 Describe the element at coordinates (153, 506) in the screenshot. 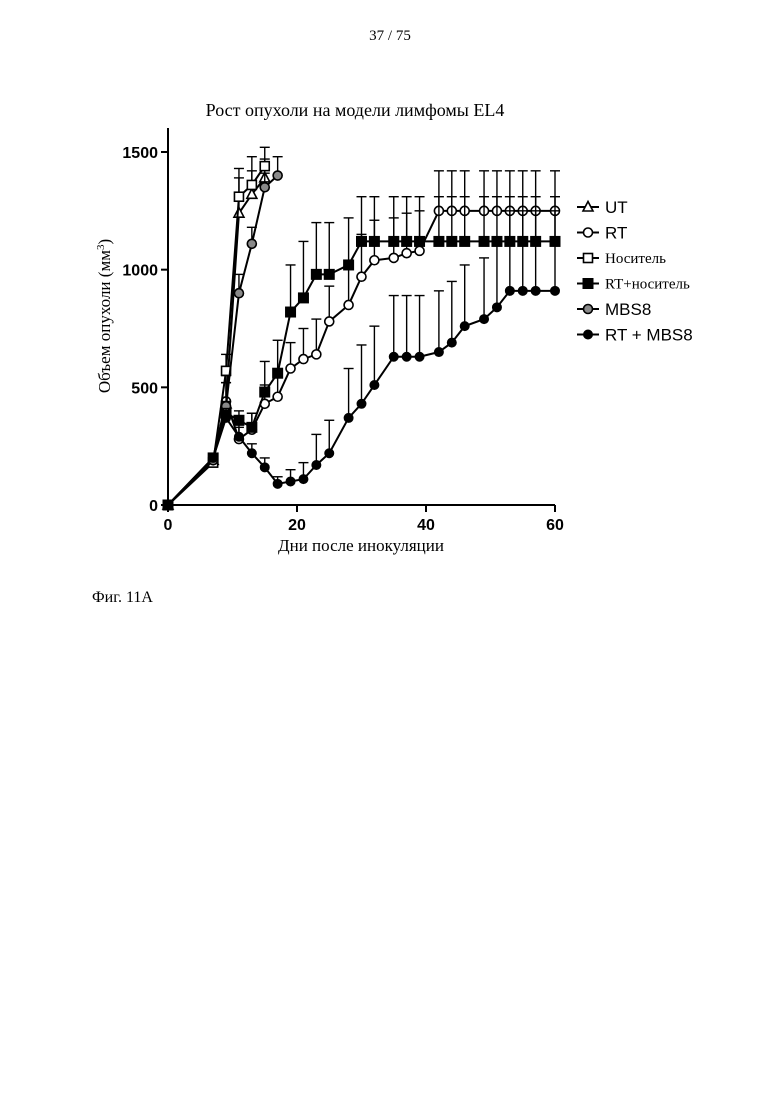

I see `y-tick-label: 0` at that location.